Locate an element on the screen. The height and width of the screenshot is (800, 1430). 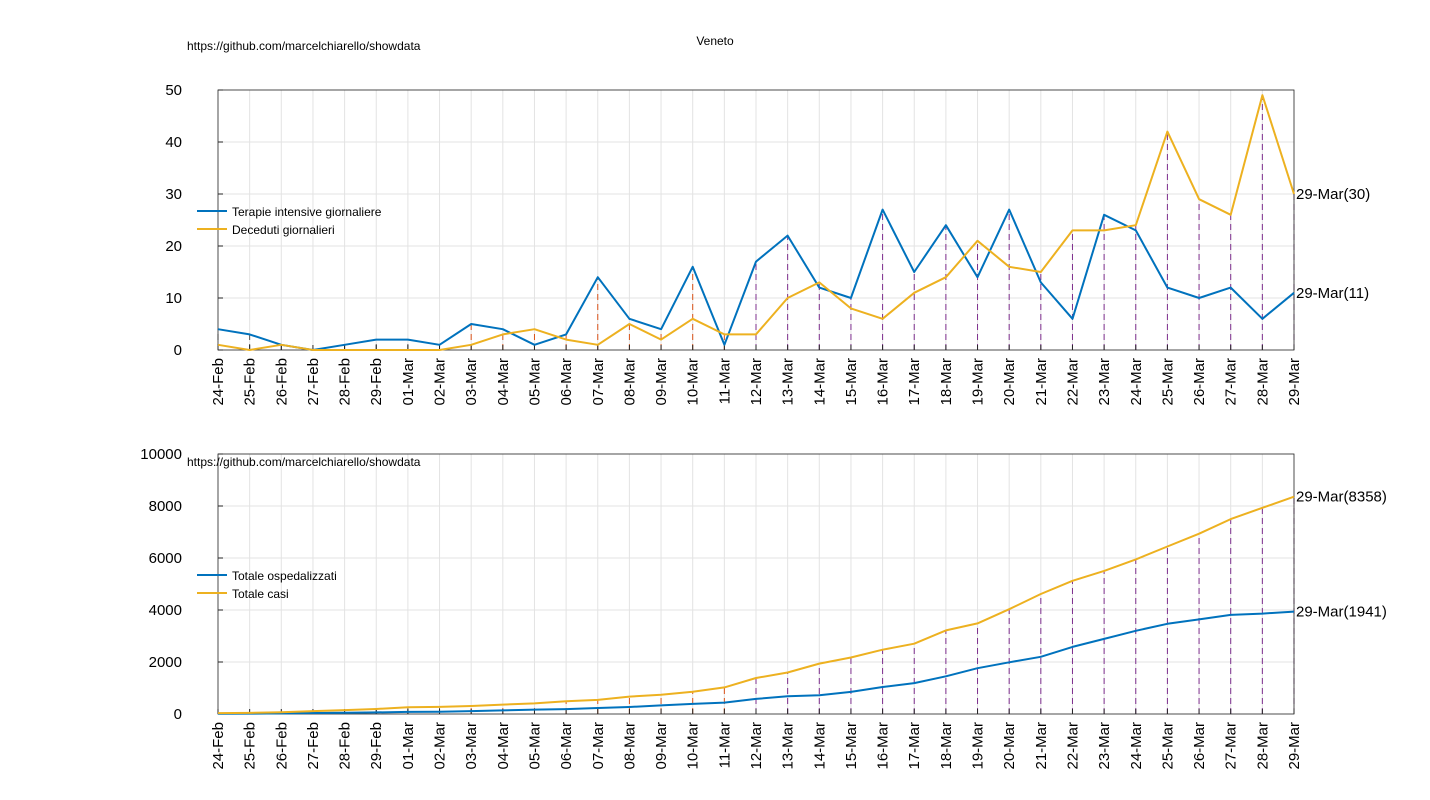
legend-label: Deceduti giornalieri is located at coordinates (283, 230).